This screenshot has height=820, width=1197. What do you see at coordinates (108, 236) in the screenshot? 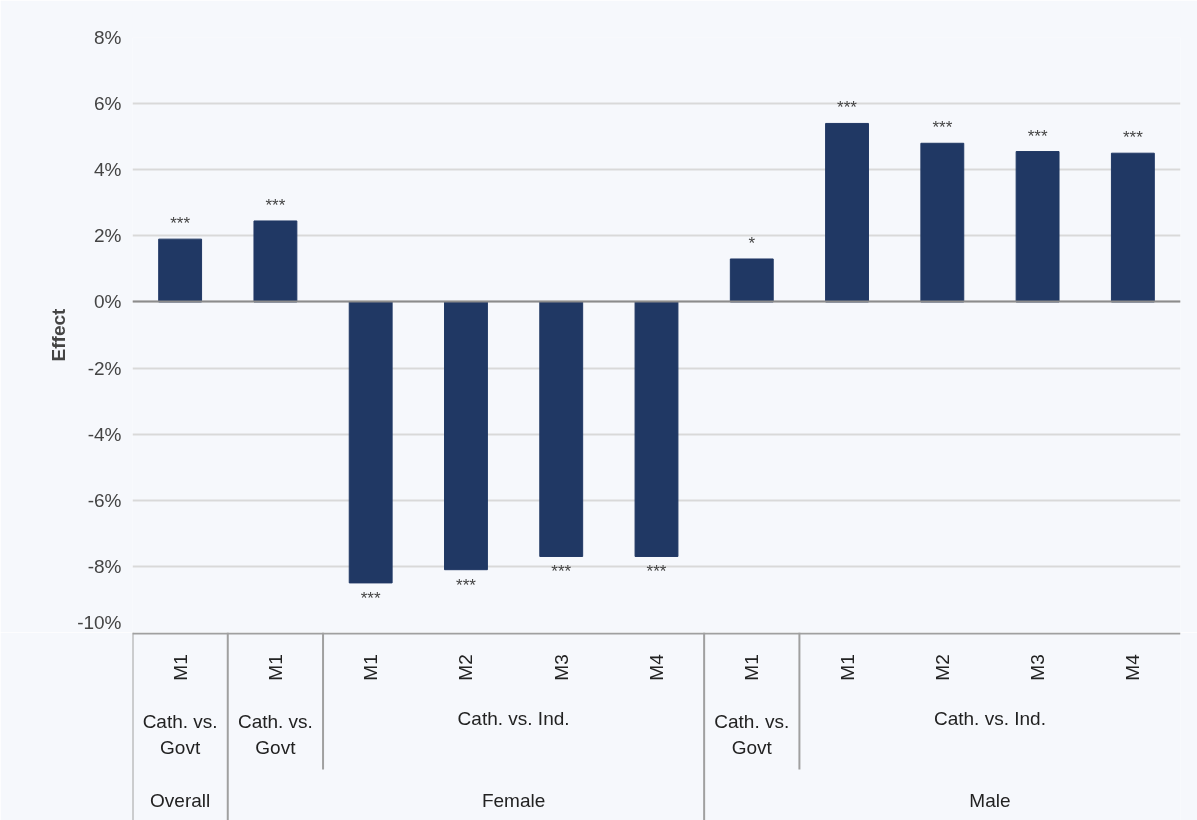
I see `y-tick-label: 2%` at bounding box center [108, 236].